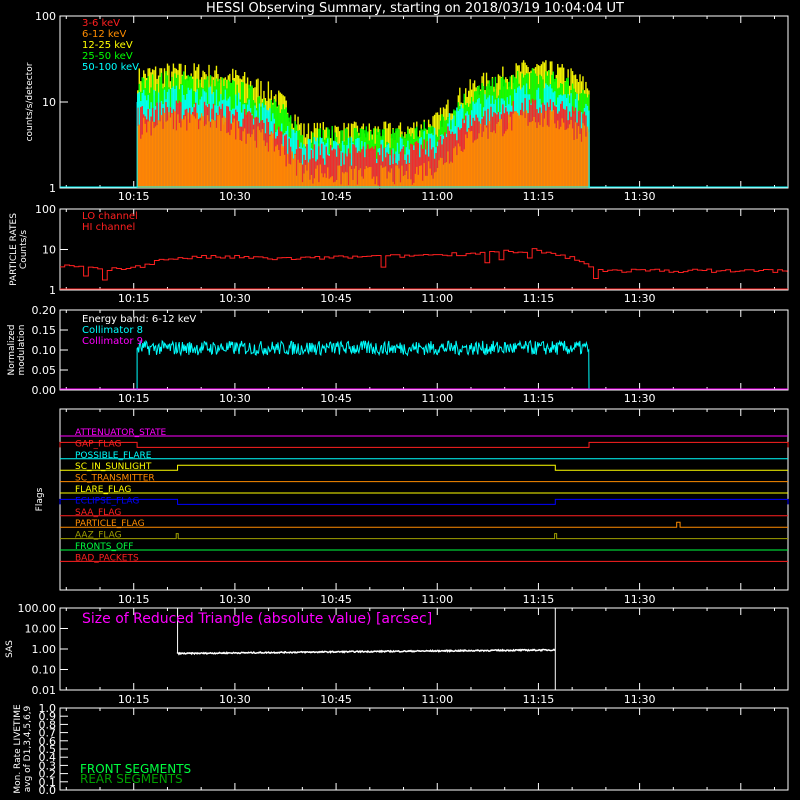 This screenshot has width=800, height=800. I want to click on livetime-y-label: 0.5, so click(48, 749).